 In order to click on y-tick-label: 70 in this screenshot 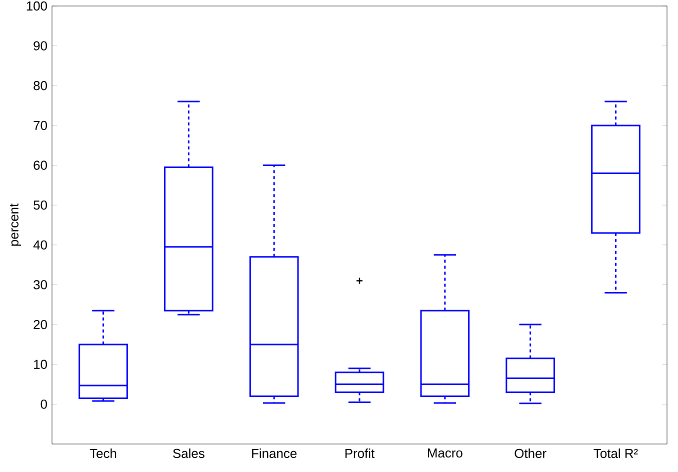, I will do `click(40, 125)`.